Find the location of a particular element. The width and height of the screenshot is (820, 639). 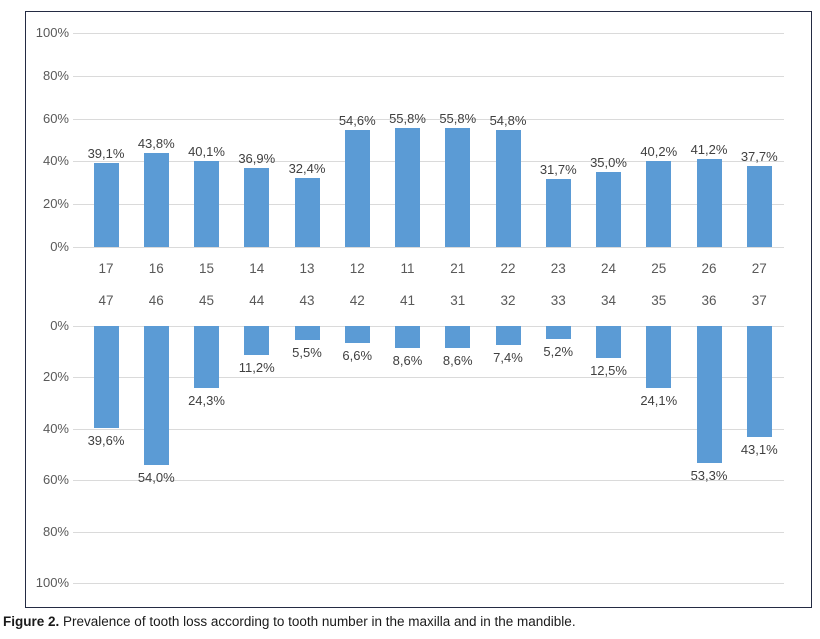

bar-value-label: 43,8% is located at coordinates (156, 144).